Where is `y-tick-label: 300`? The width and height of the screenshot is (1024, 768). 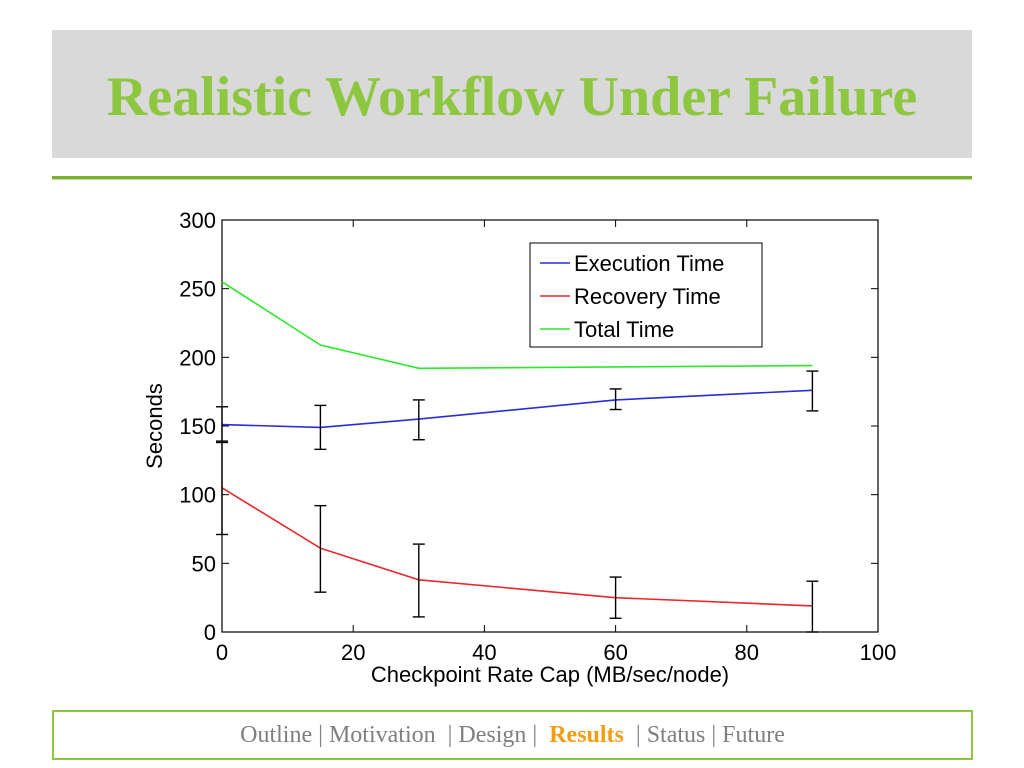 y-tick-label: 300 is located at coordinates (197, 220).